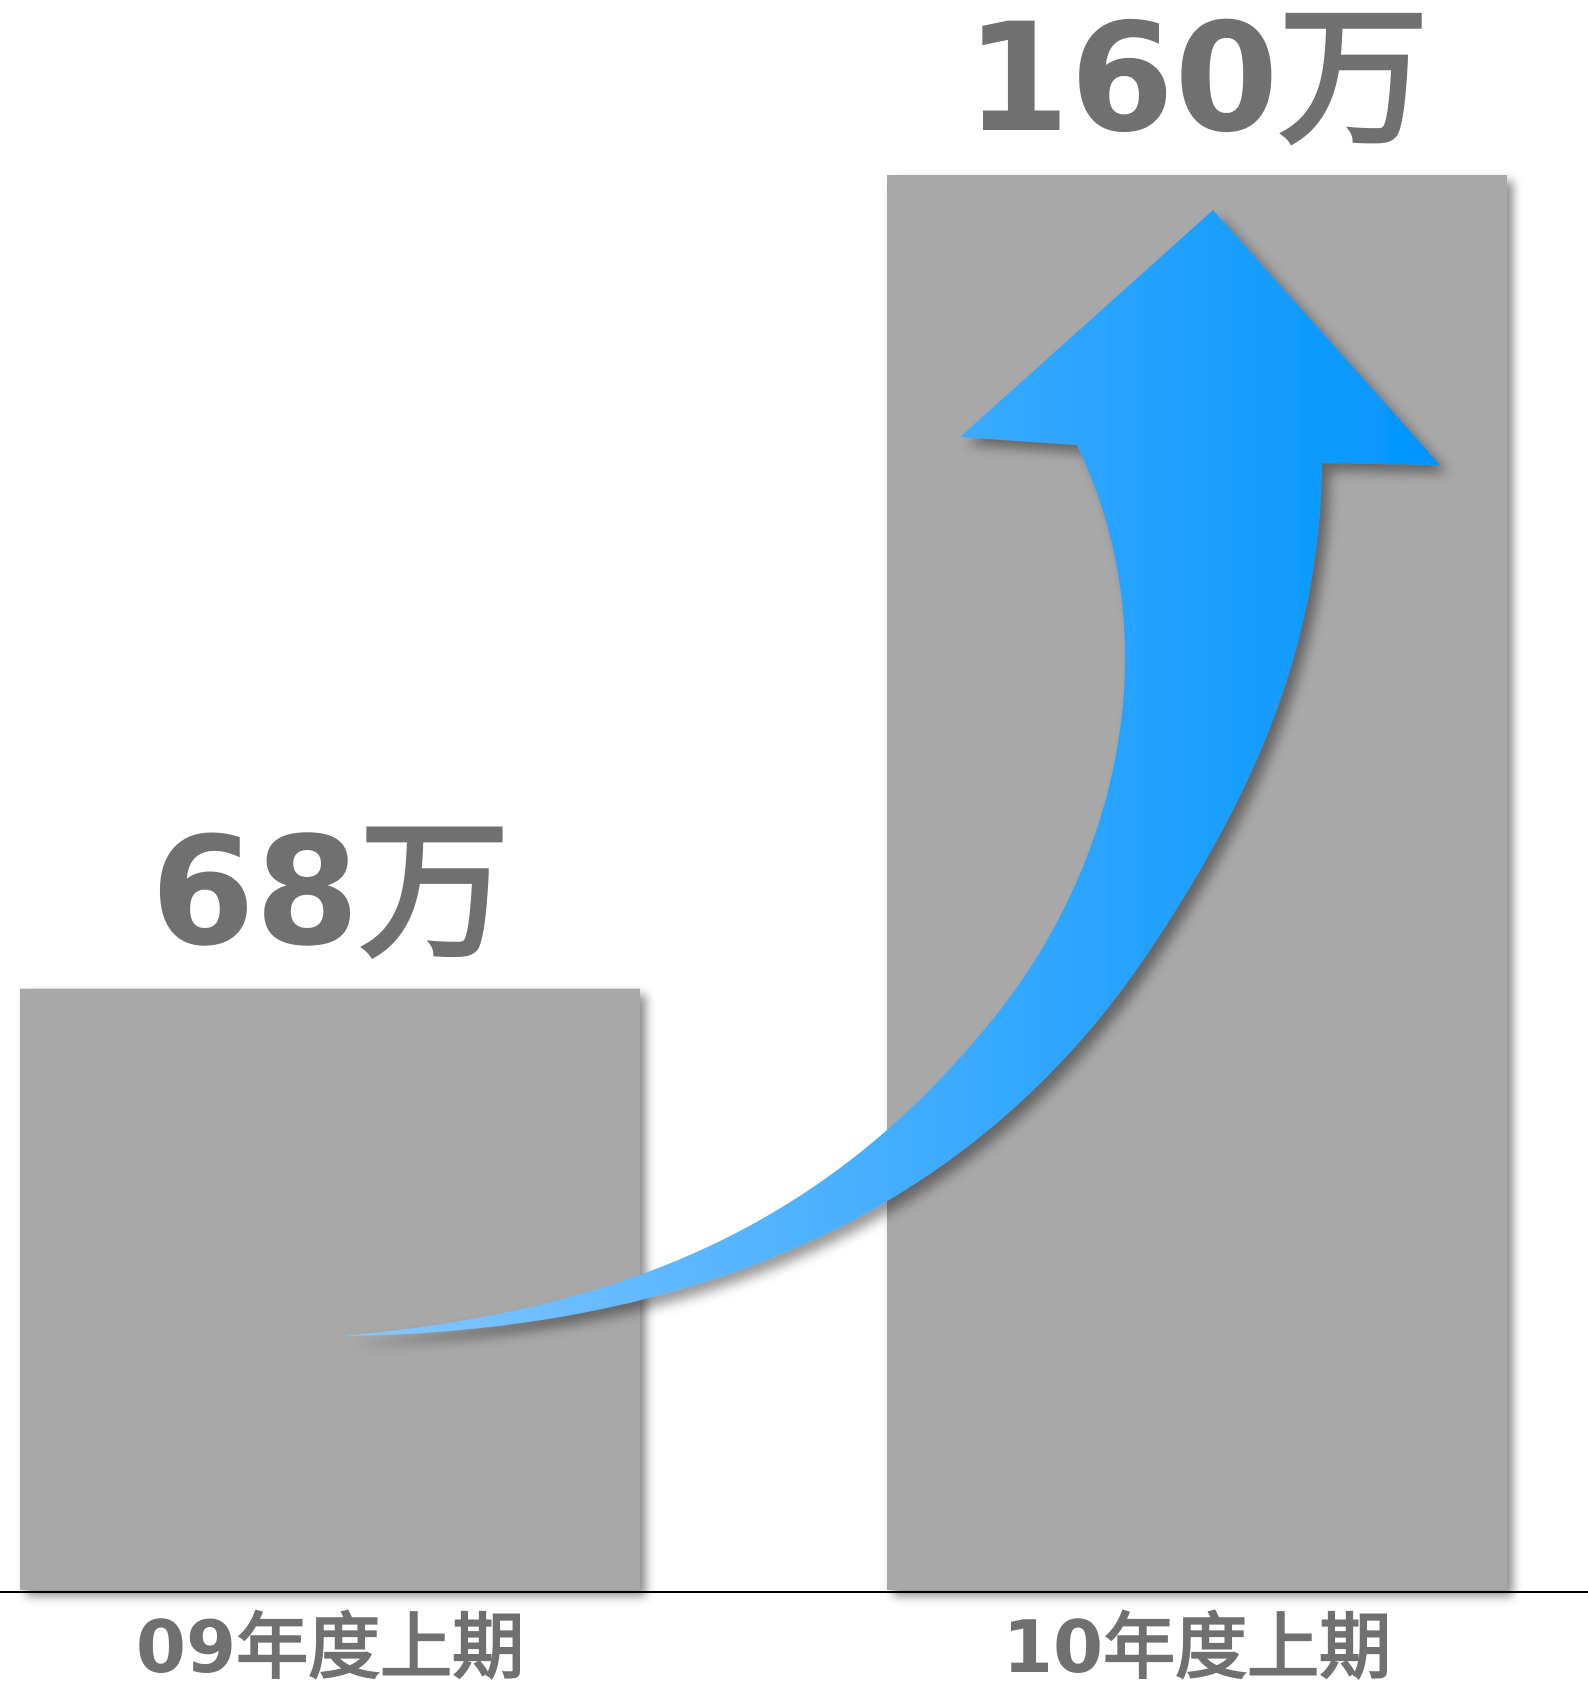 The height and width of the screenshot is (1682, 1588). Describe the element at coordinates (1197, 1643) in the screenshot. I see `category-tick-label-2: 10年度上期` at that location.